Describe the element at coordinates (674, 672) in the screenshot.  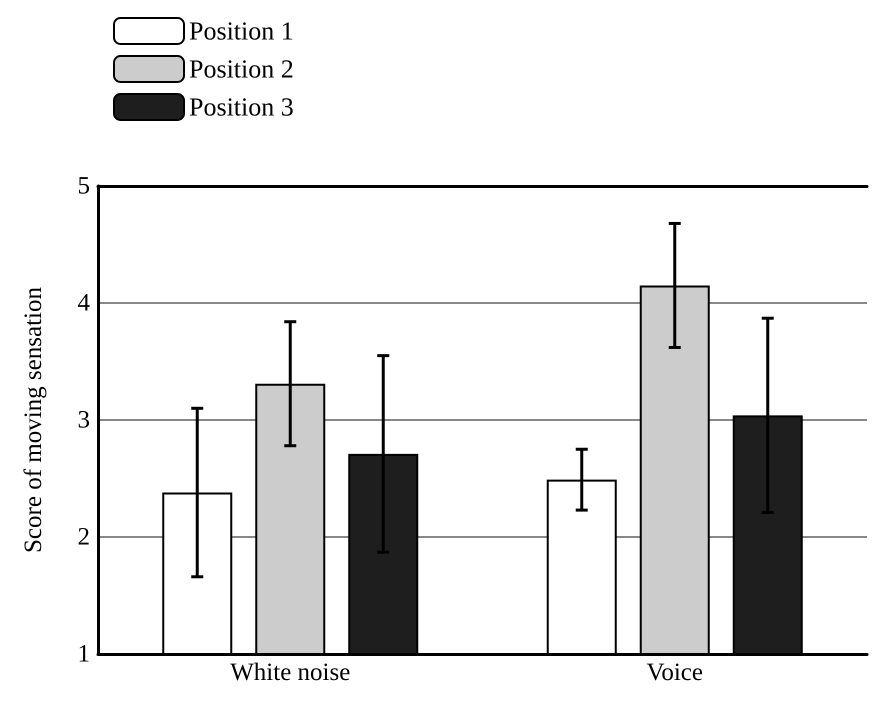
I see `x-tick-label: Voice` at that location.